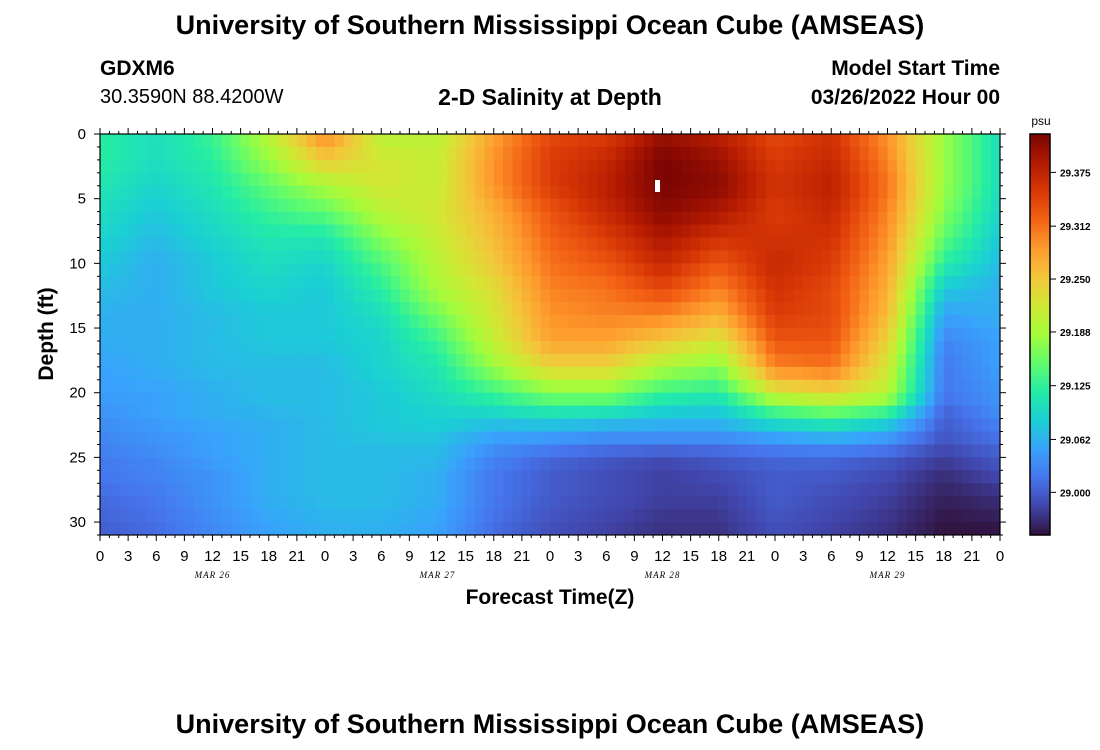 The image size is (1100, 750). I want to click on x-tick-label: 15, so click(690, 556).